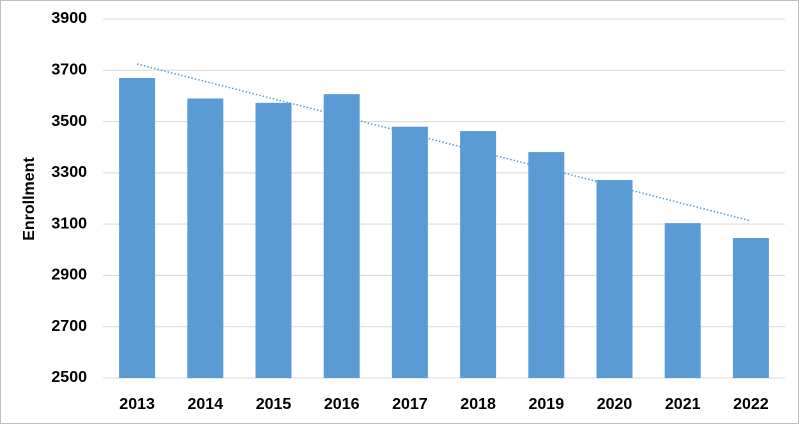 This screenshot has height=424, width=799. I want to click on x-tick-label: 2014, so click(206, 404).